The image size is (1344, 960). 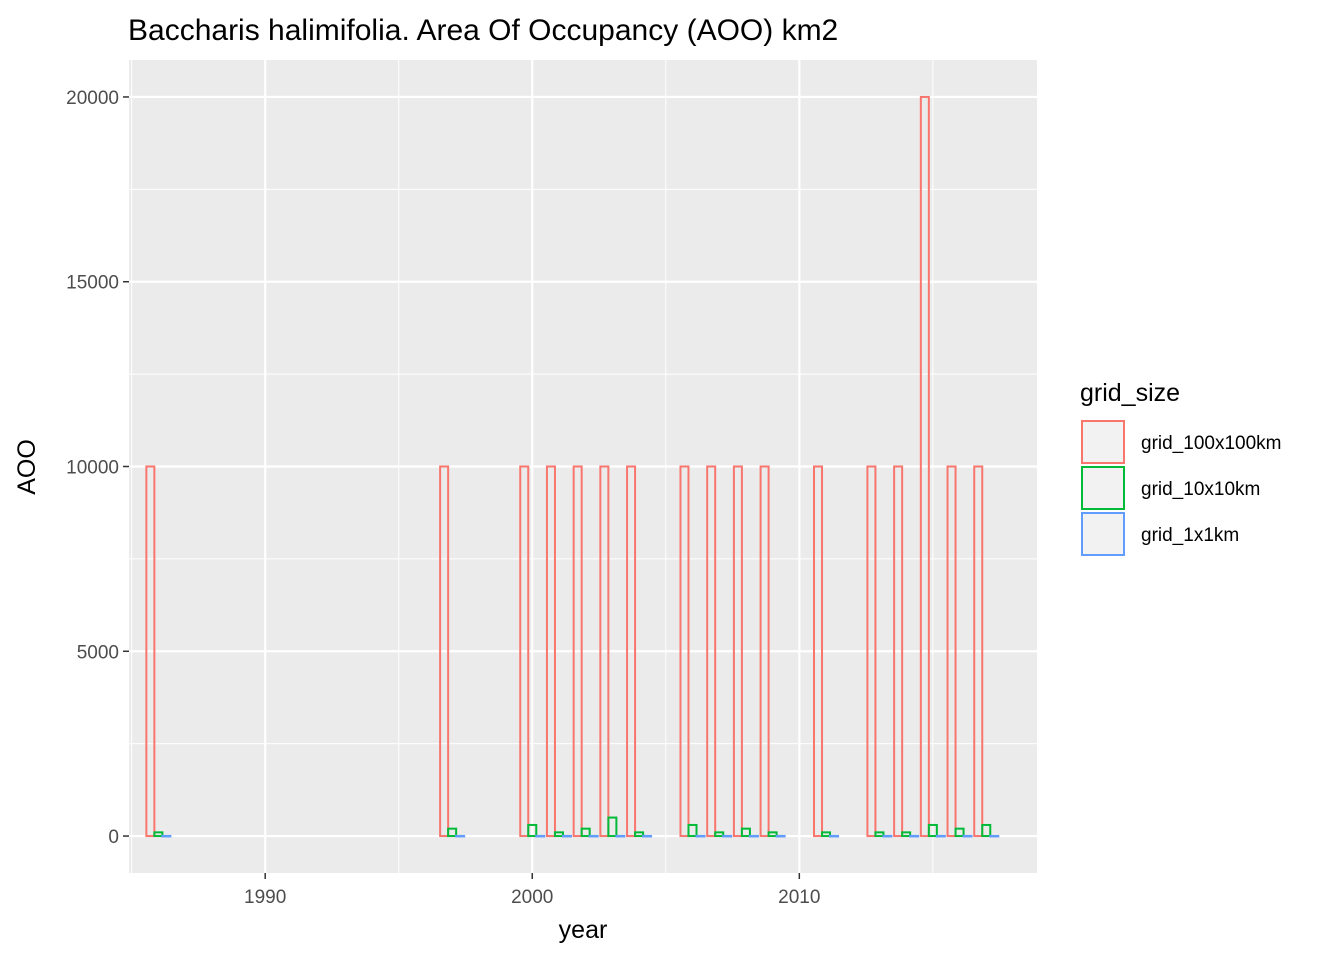 I want to click on bar-grid_1x1km-1997, so click(x=460, y=836).